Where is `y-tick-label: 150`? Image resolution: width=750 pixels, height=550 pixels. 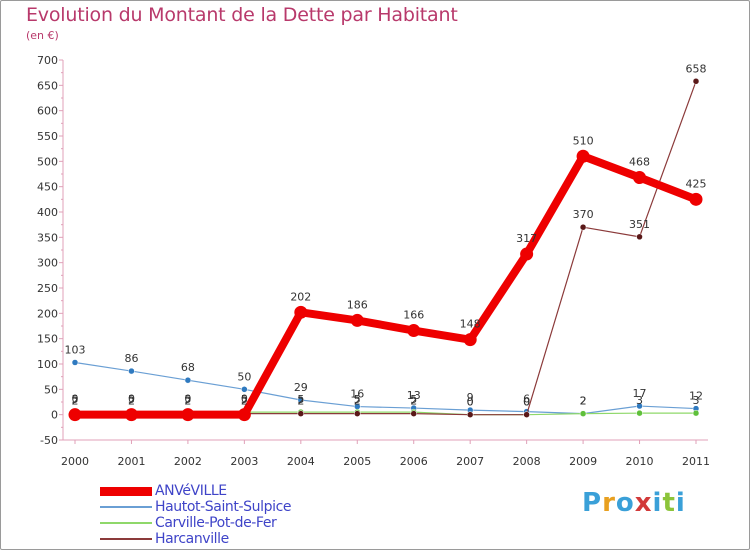
y-tick-label: 150 is located at coordinates (47, 339).